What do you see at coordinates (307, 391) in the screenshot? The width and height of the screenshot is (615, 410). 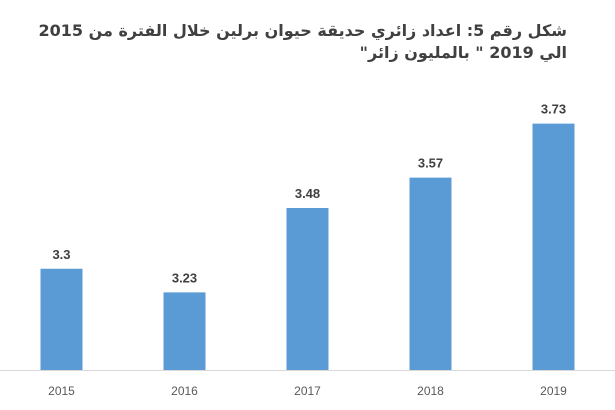 I see `x-tick-label-2017: 2017` at bounding box center [307, 391].